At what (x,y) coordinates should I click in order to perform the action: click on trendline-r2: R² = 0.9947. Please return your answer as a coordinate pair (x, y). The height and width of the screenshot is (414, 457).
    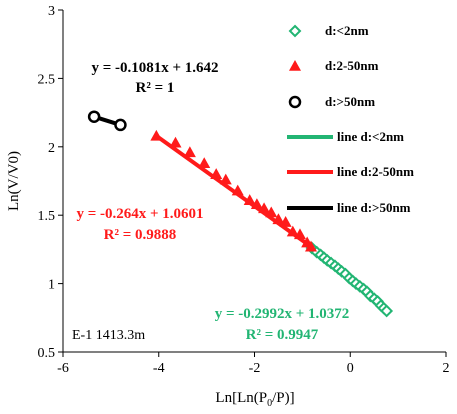
    Looking at the image, I should click on (282, 335).